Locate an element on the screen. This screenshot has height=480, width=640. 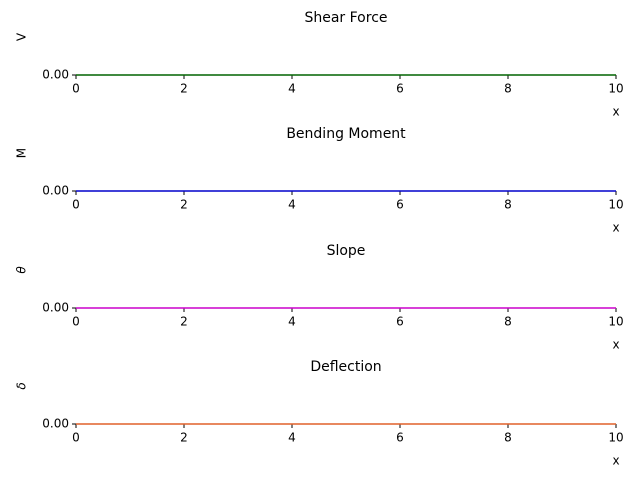
chart-title: Deflection is located at coordinates (345, 367).